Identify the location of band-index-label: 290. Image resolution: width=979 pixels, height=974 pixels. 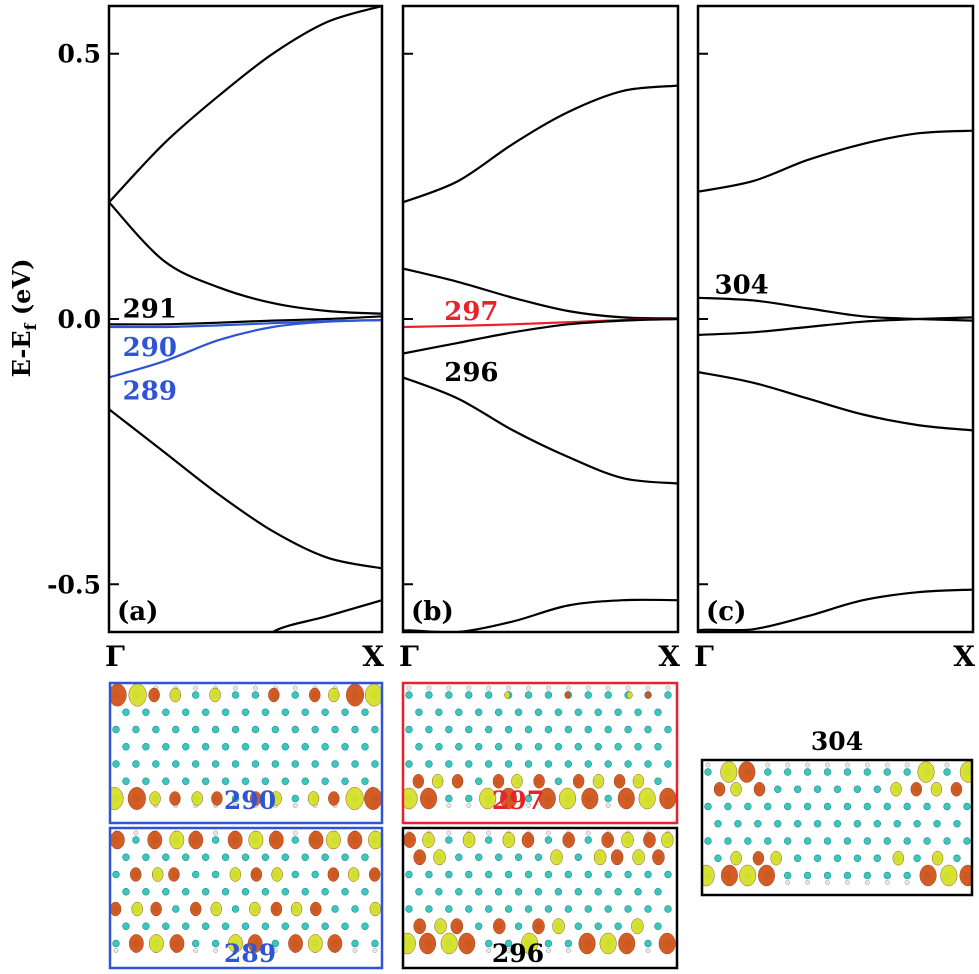
(150, 348).